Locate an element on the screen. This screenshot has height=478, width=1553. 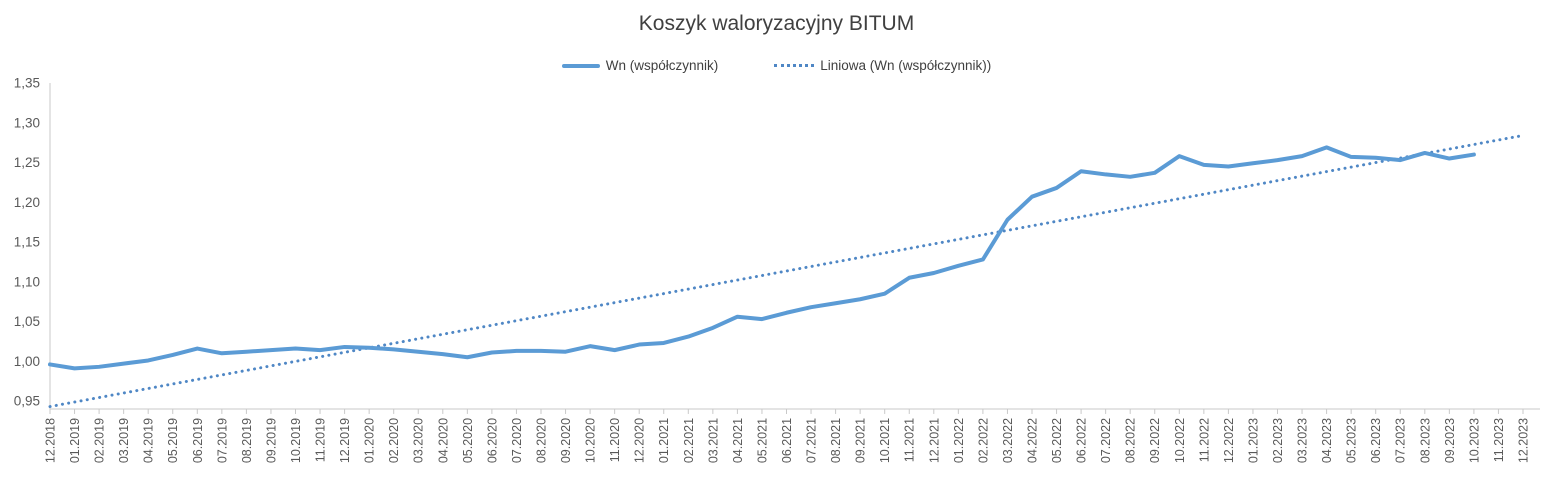
svg-text: 12.2023 is located at coordinates (1524, 440).